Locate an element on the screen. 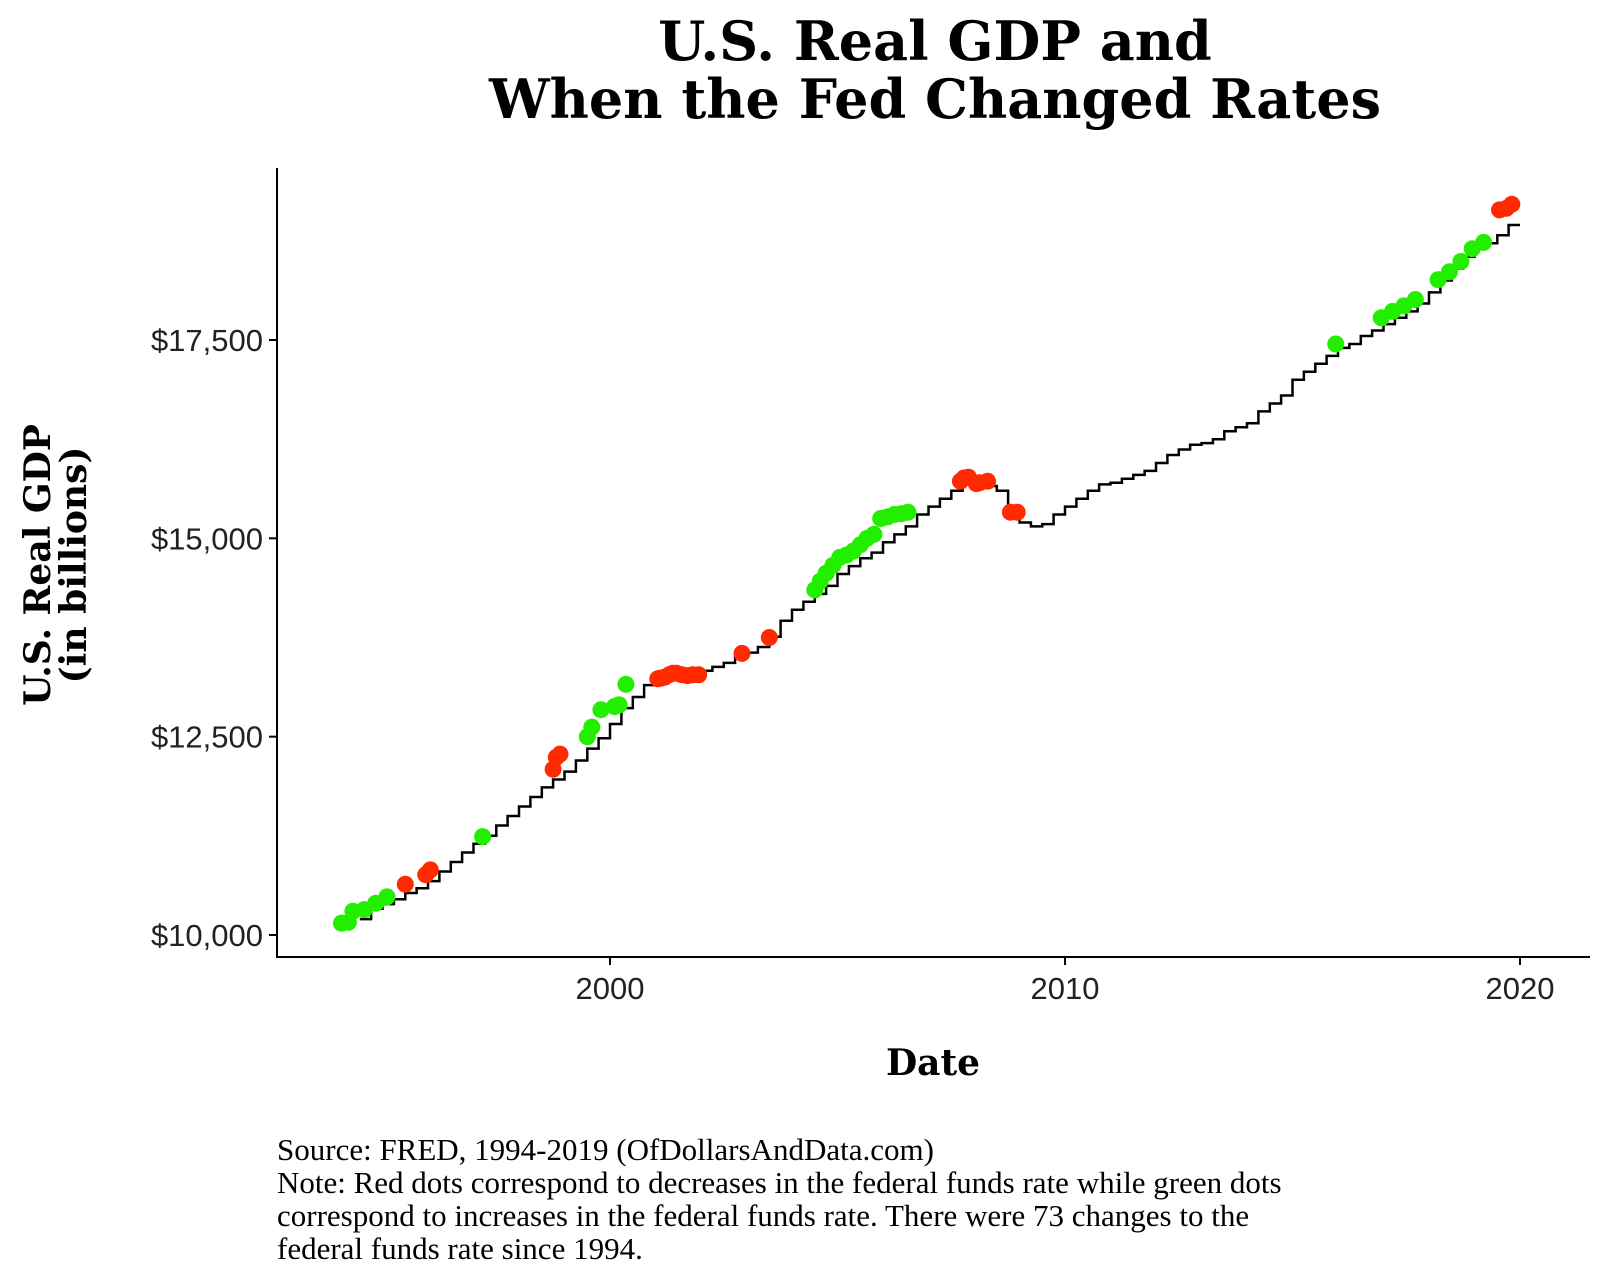 This screenshot has width=1600, height=1280. y-tick-label: $10,000 is located at coordinates (207, 935).